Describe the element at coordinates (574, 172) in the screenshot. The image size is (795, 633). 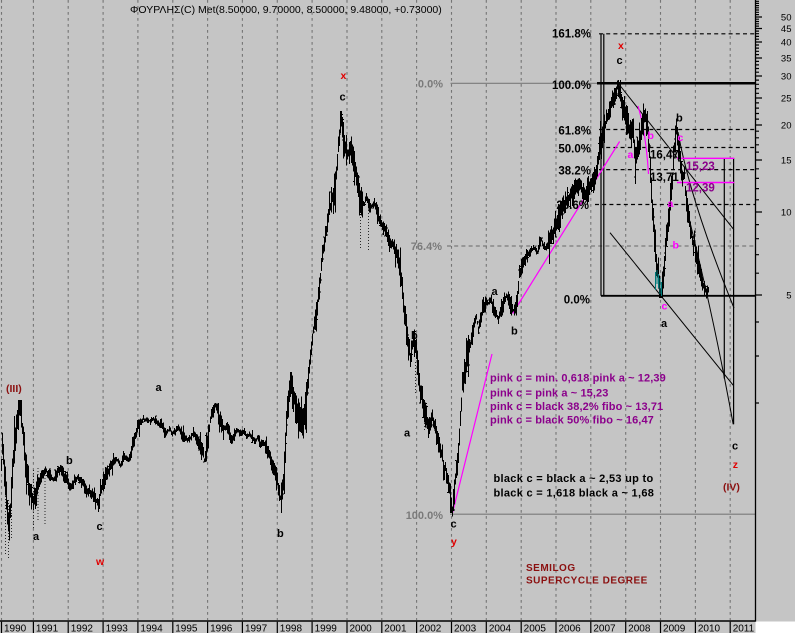
I see `svg-text: 38.2%` at that location.